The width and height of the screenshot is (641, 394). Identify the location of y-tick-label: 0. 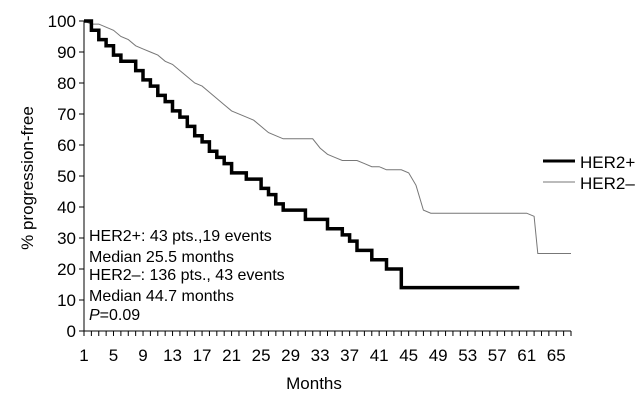
(71, 331).